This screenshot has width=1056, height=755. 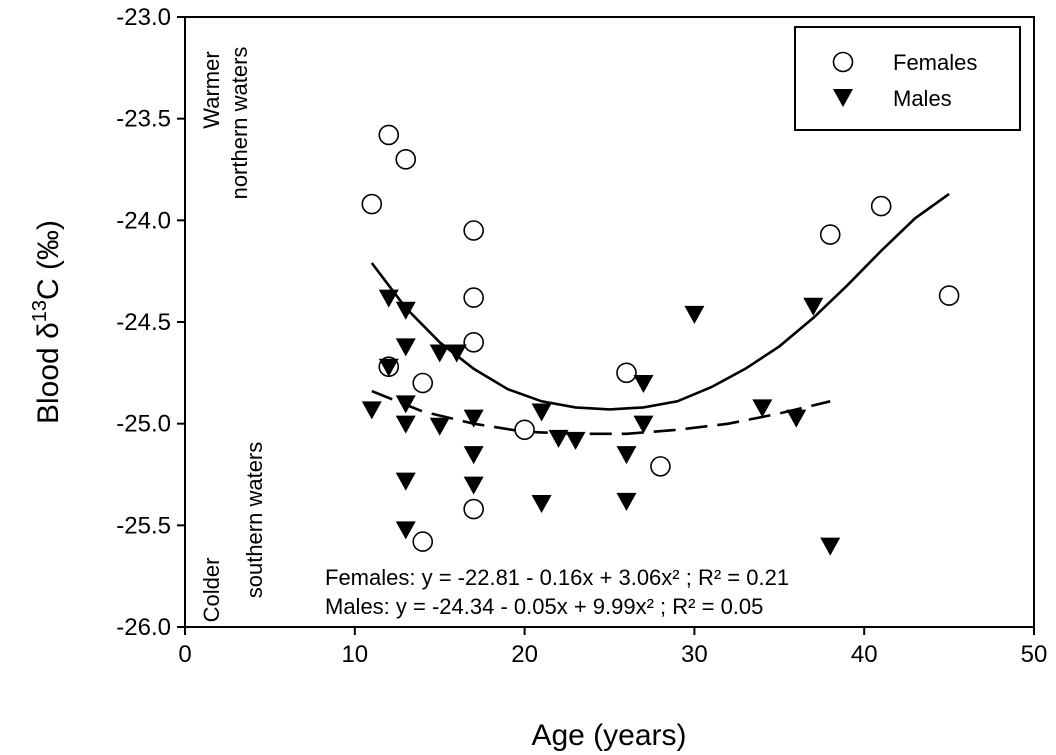 What do you see at coordinates (935, 62) in the screenshot?
I see `legend-label-females: Females` at bounding box center [935, 62].